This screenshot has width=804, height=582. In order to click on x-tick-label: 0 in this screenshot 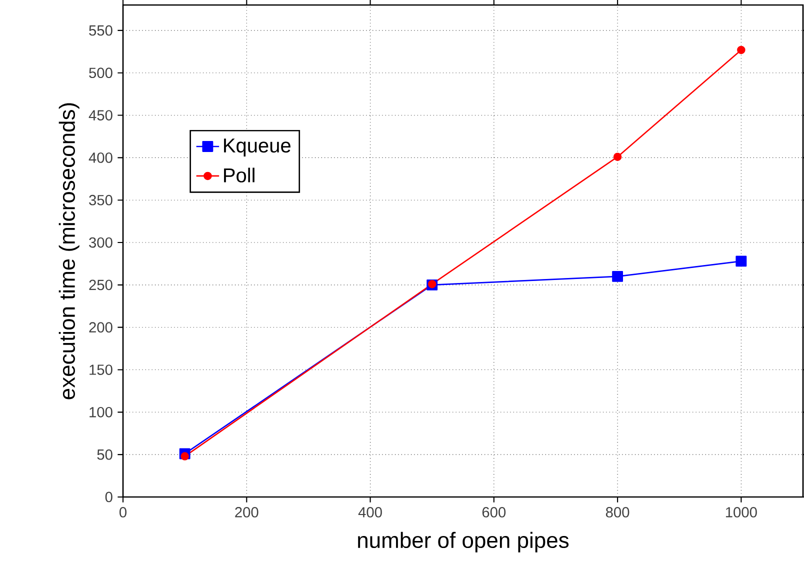, I will do `click(122, 512)`.